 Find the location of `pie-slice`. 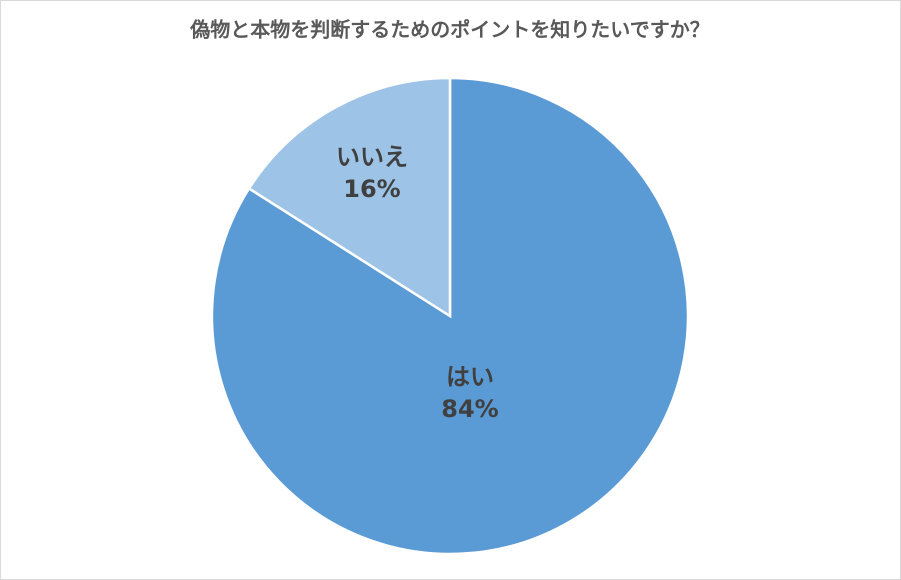

pie-slice is located at coordinates (349, 197).